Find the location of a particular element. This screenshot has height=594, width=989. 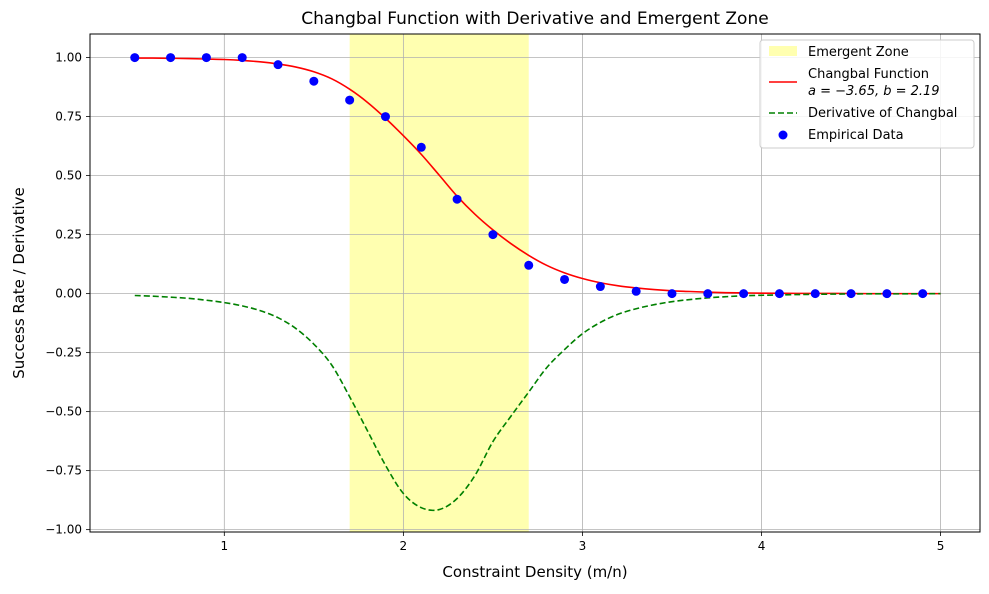

y-tick-label: −0.25 is located at coordinates (63, 353).